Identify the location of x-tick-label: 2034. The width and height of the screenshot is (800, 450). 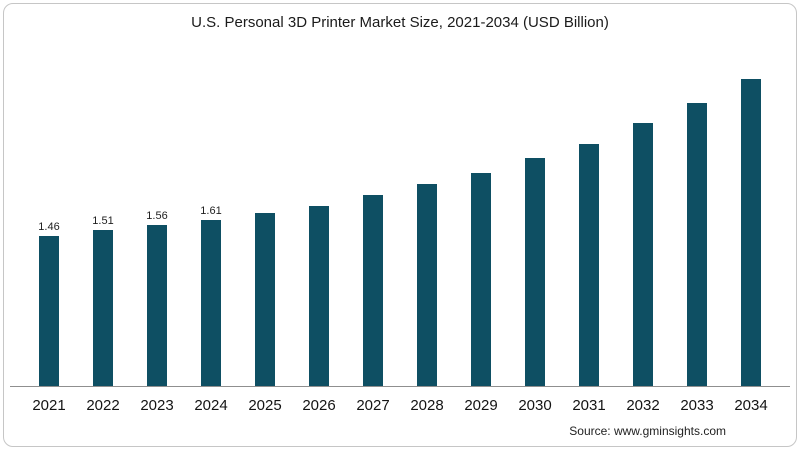
(751, 405).